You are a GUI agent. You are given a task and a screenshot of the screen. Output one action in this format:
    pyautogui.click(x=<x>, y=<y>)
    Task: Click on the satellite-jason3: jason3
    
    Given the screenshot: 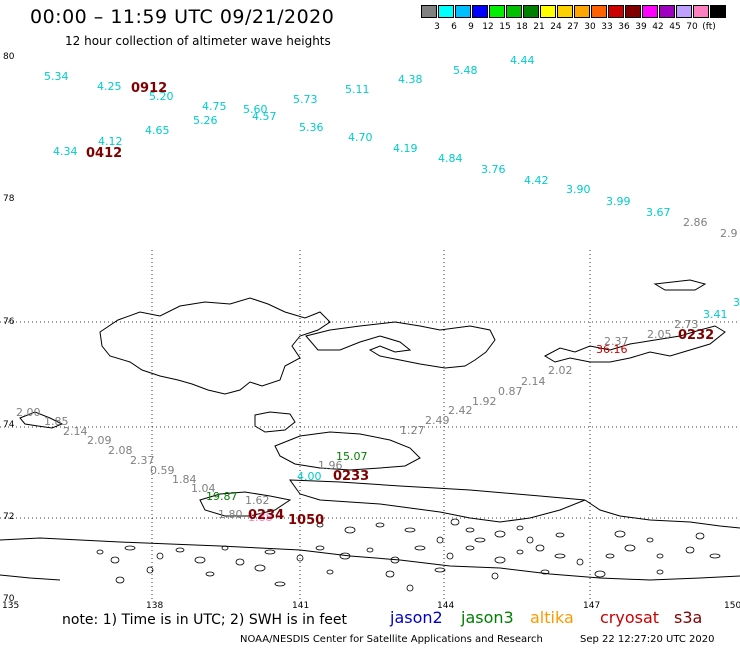 What is the action you would take?
    pyautogui.click(x=487, y=617)
    